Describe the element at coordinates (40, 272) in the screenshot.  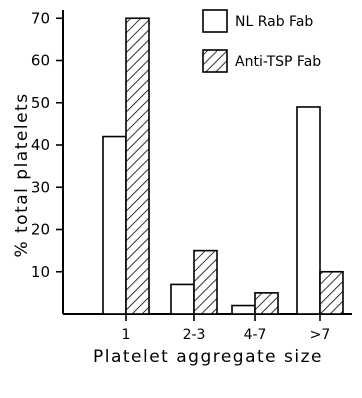
I see `y-tick-label: 10` at that location.